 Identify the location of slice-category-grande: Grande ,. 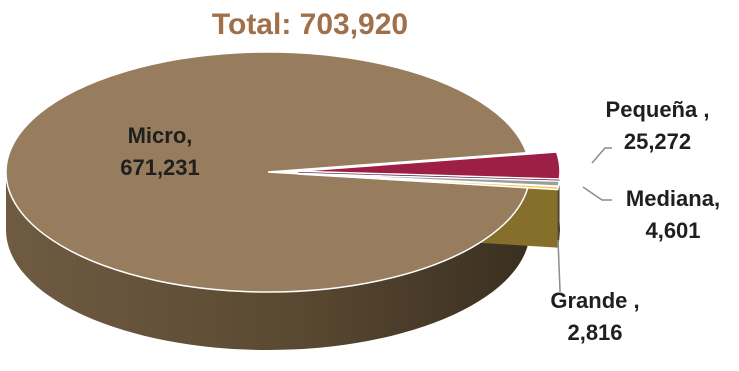
(595, 300).